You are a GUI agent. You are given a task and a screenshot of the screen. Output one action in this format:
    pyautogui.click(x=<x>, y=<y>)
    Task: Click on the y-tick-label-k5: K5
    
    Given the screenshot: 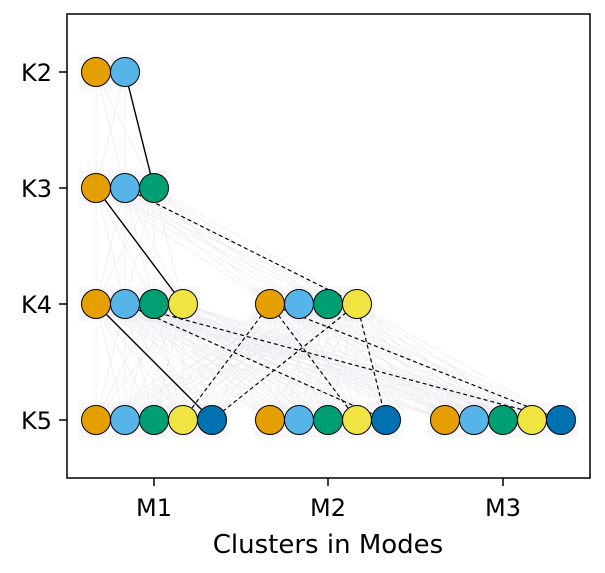 What is the action you would take?
    pyautogui.click(x=36, y=421)
    